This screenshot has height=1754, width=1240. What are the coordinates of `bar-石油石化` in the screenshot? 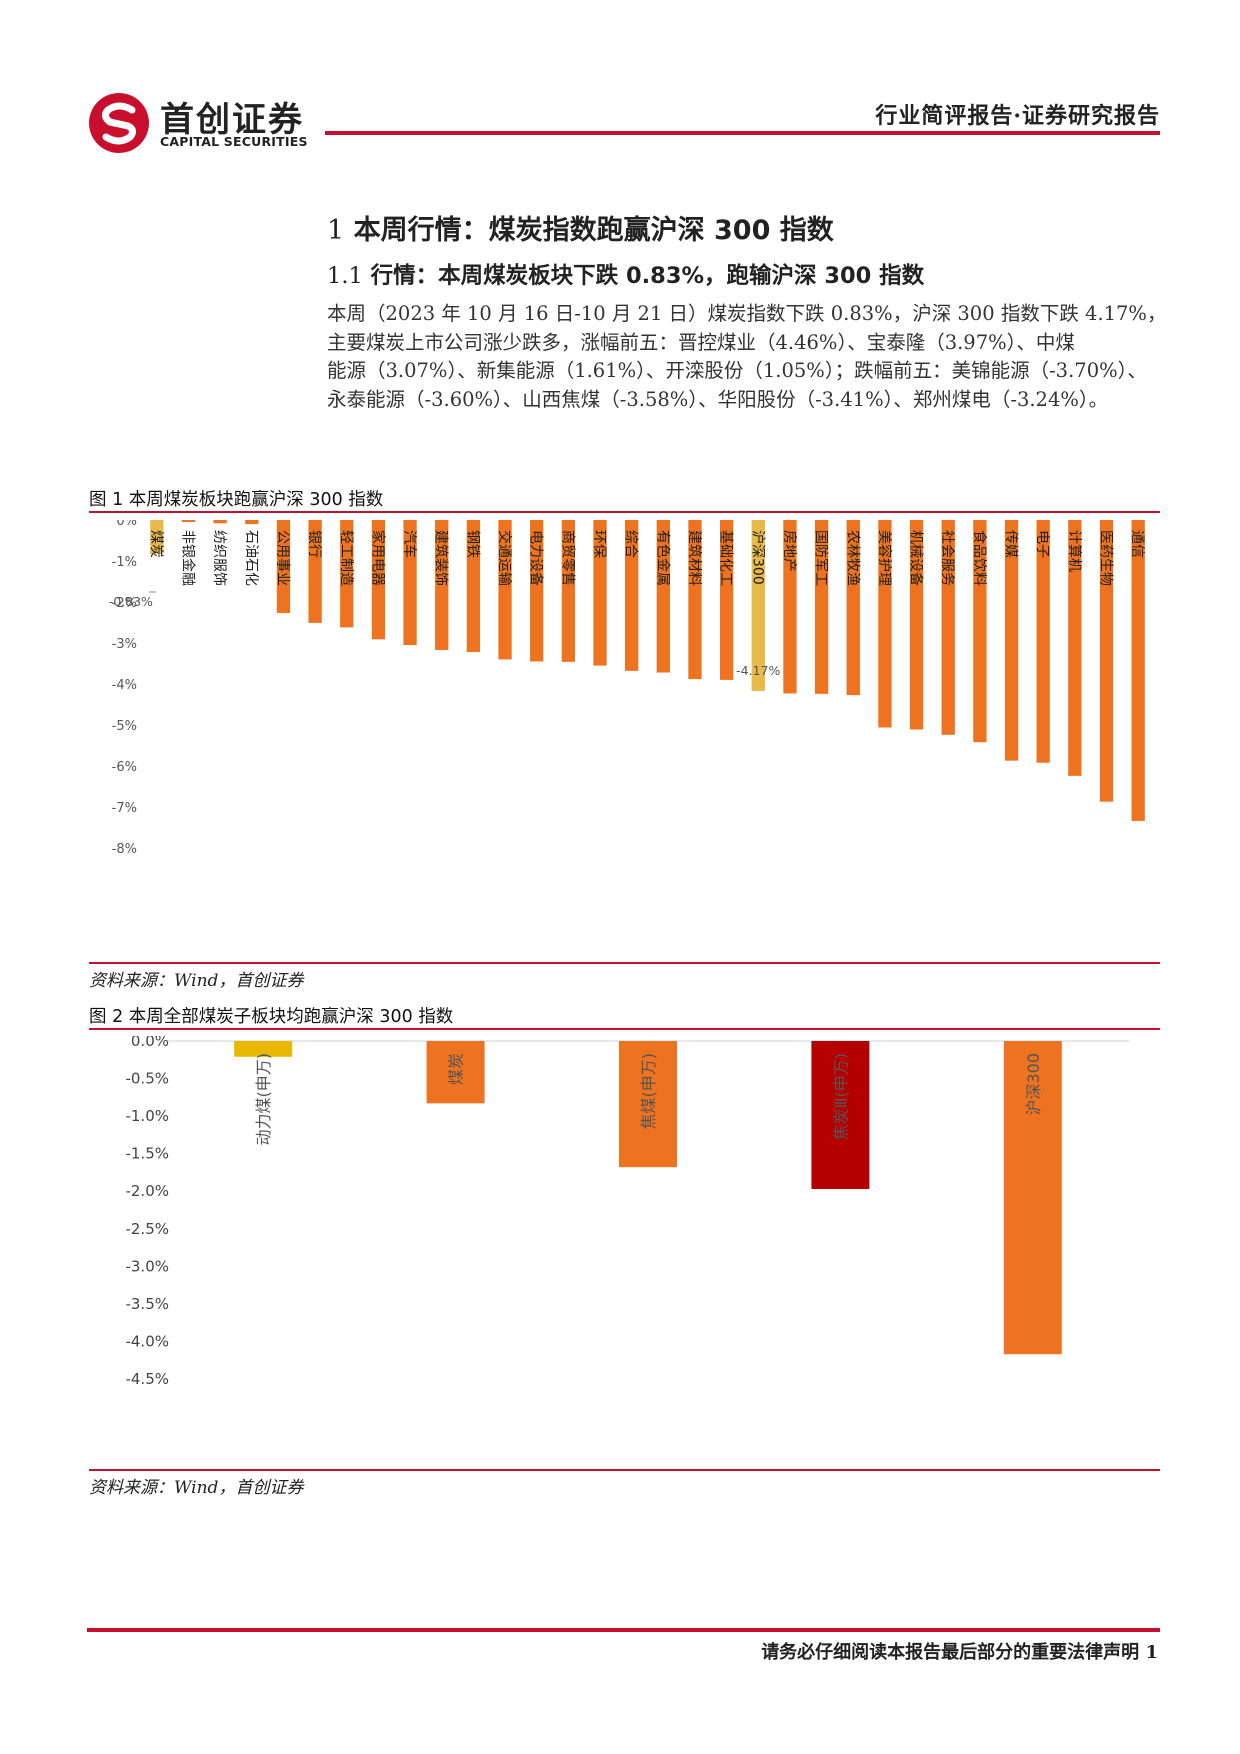 It's located at (252, 522).